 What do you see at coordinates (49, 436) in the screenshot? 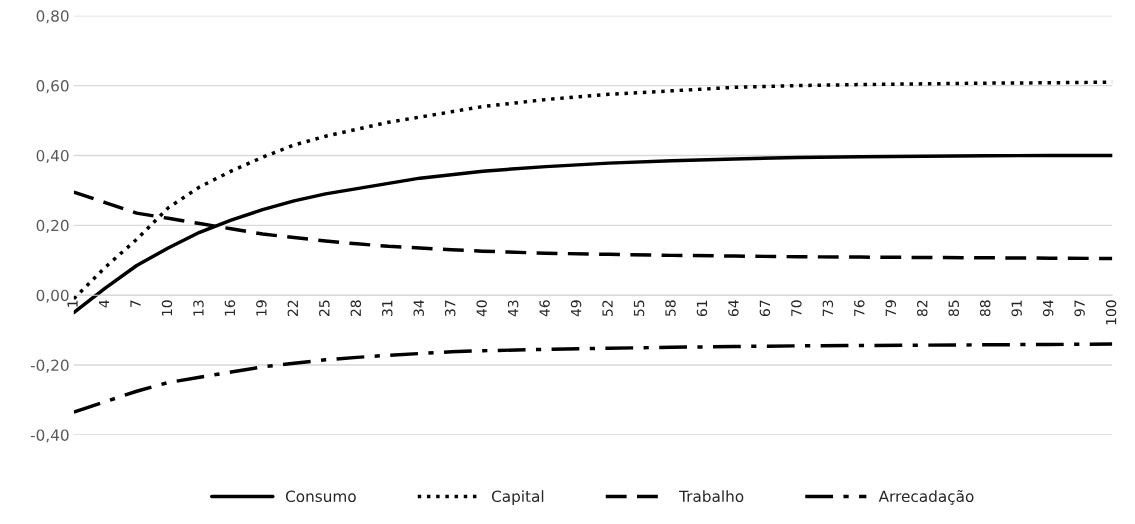
I see `y-tick-label: -0,40` at bounding box center [49, 436].